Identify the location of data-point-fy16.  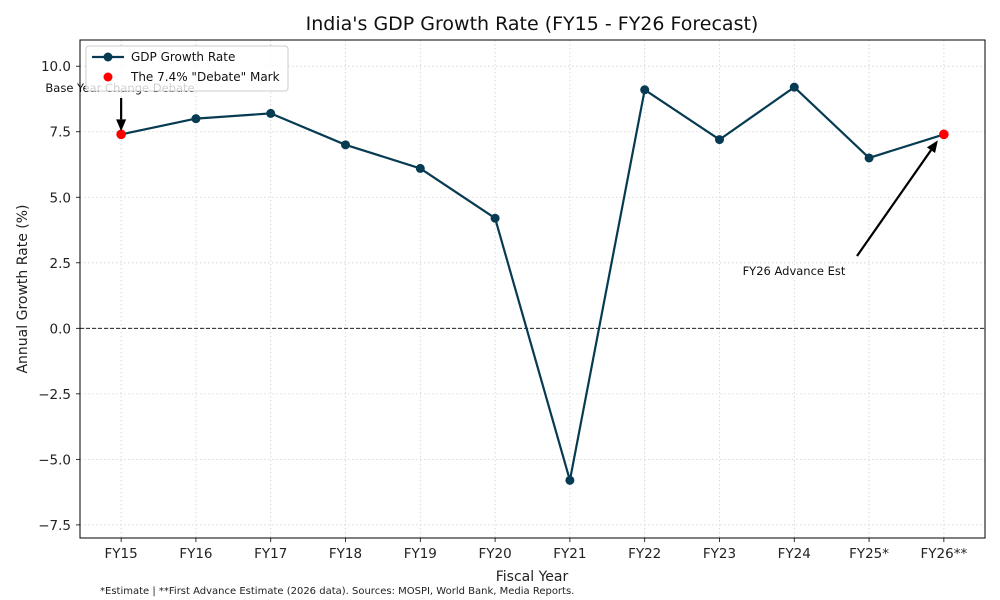
(196, 119).